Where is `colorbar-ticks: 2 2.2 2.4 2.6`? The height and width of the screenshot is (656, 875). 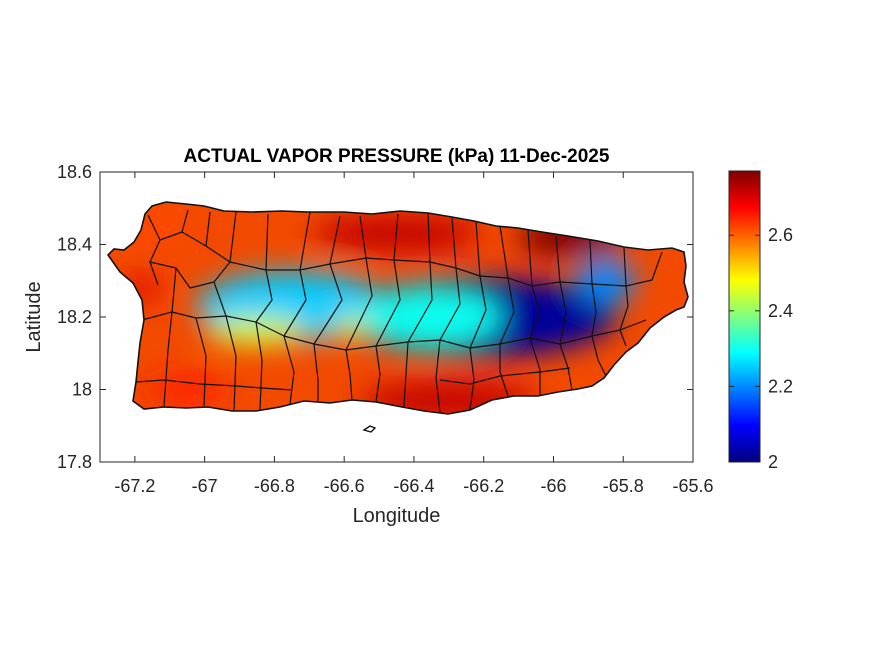 colorbar-ticks: 2 2.2 2.4 2.6 is located at coordinates (761, 348).